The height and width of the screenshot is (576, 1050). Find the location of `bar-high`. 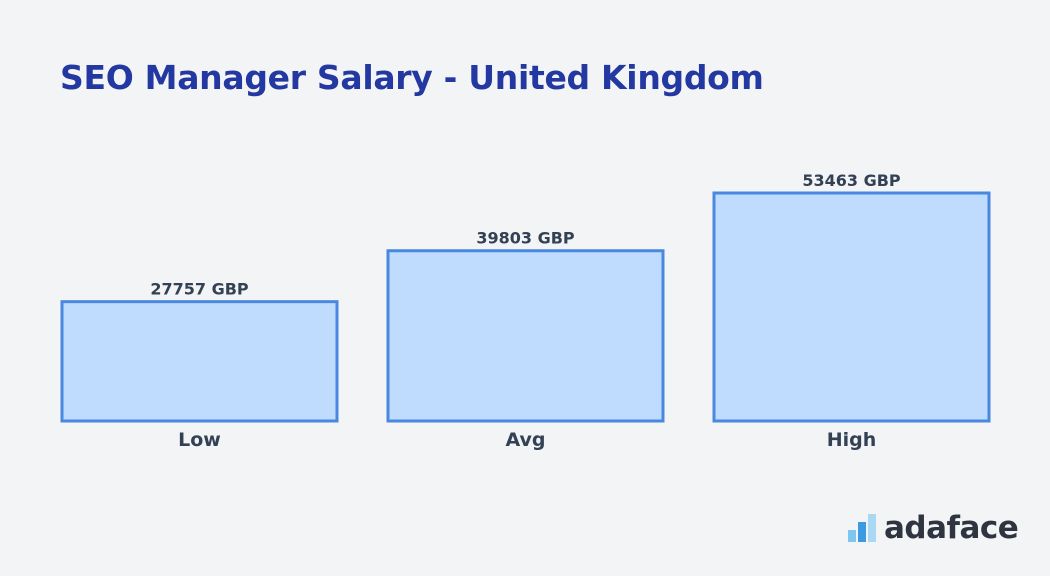

bar-high is located at coordinates (851, 307).